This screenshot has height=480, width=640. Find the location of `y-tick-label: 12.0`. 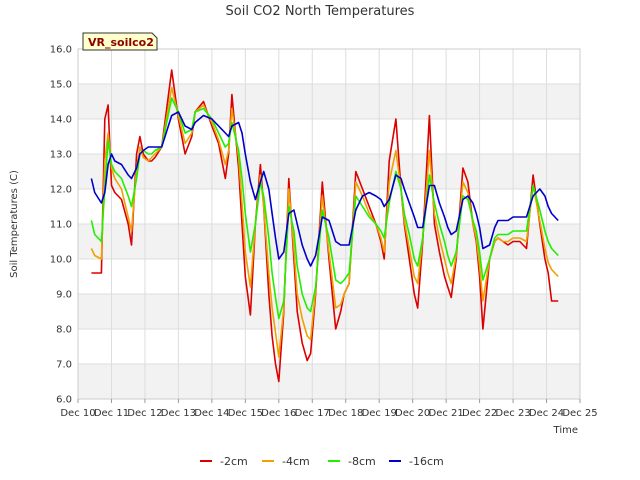

y-tick-label: 12.0 is located at coordinates (61, 190).